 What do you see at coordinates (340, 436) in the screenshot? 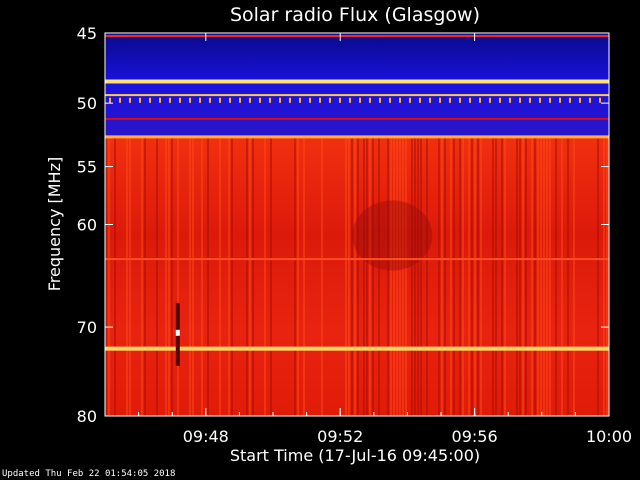
I see `x-tick-label: 09:52` at bounding box center [340, 436].